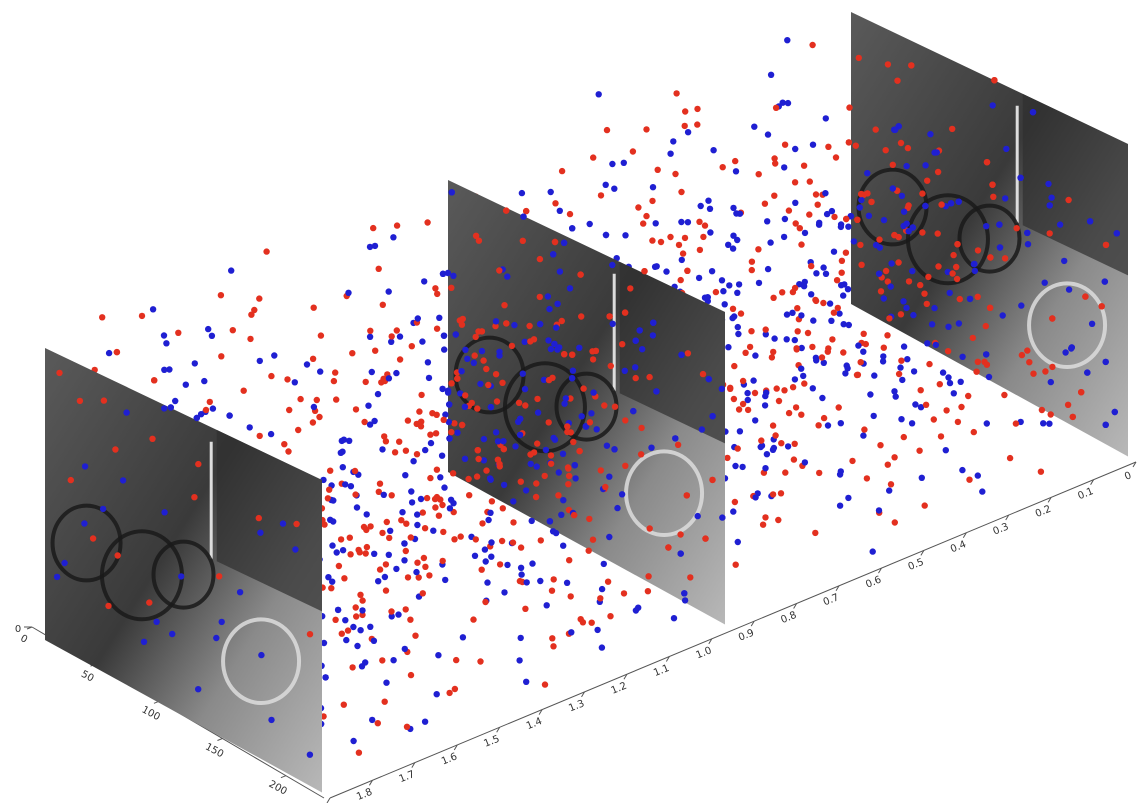 Image resolution: width=1141 pixels, height=803 pixels. Describe the element at coordinates (214, 751) in the screenshot. I see `y-tick-label: 150` at that location.